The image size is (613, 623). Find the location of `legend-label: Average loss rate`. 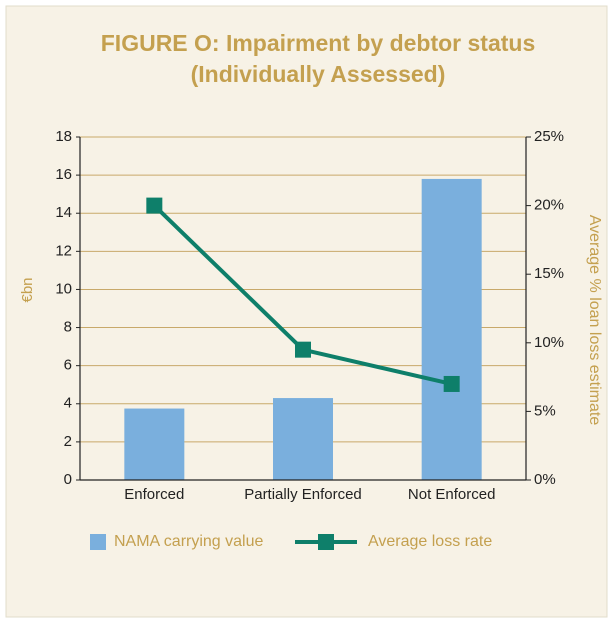

legend-label: Average loss rate is located at coordinates (430, 541).